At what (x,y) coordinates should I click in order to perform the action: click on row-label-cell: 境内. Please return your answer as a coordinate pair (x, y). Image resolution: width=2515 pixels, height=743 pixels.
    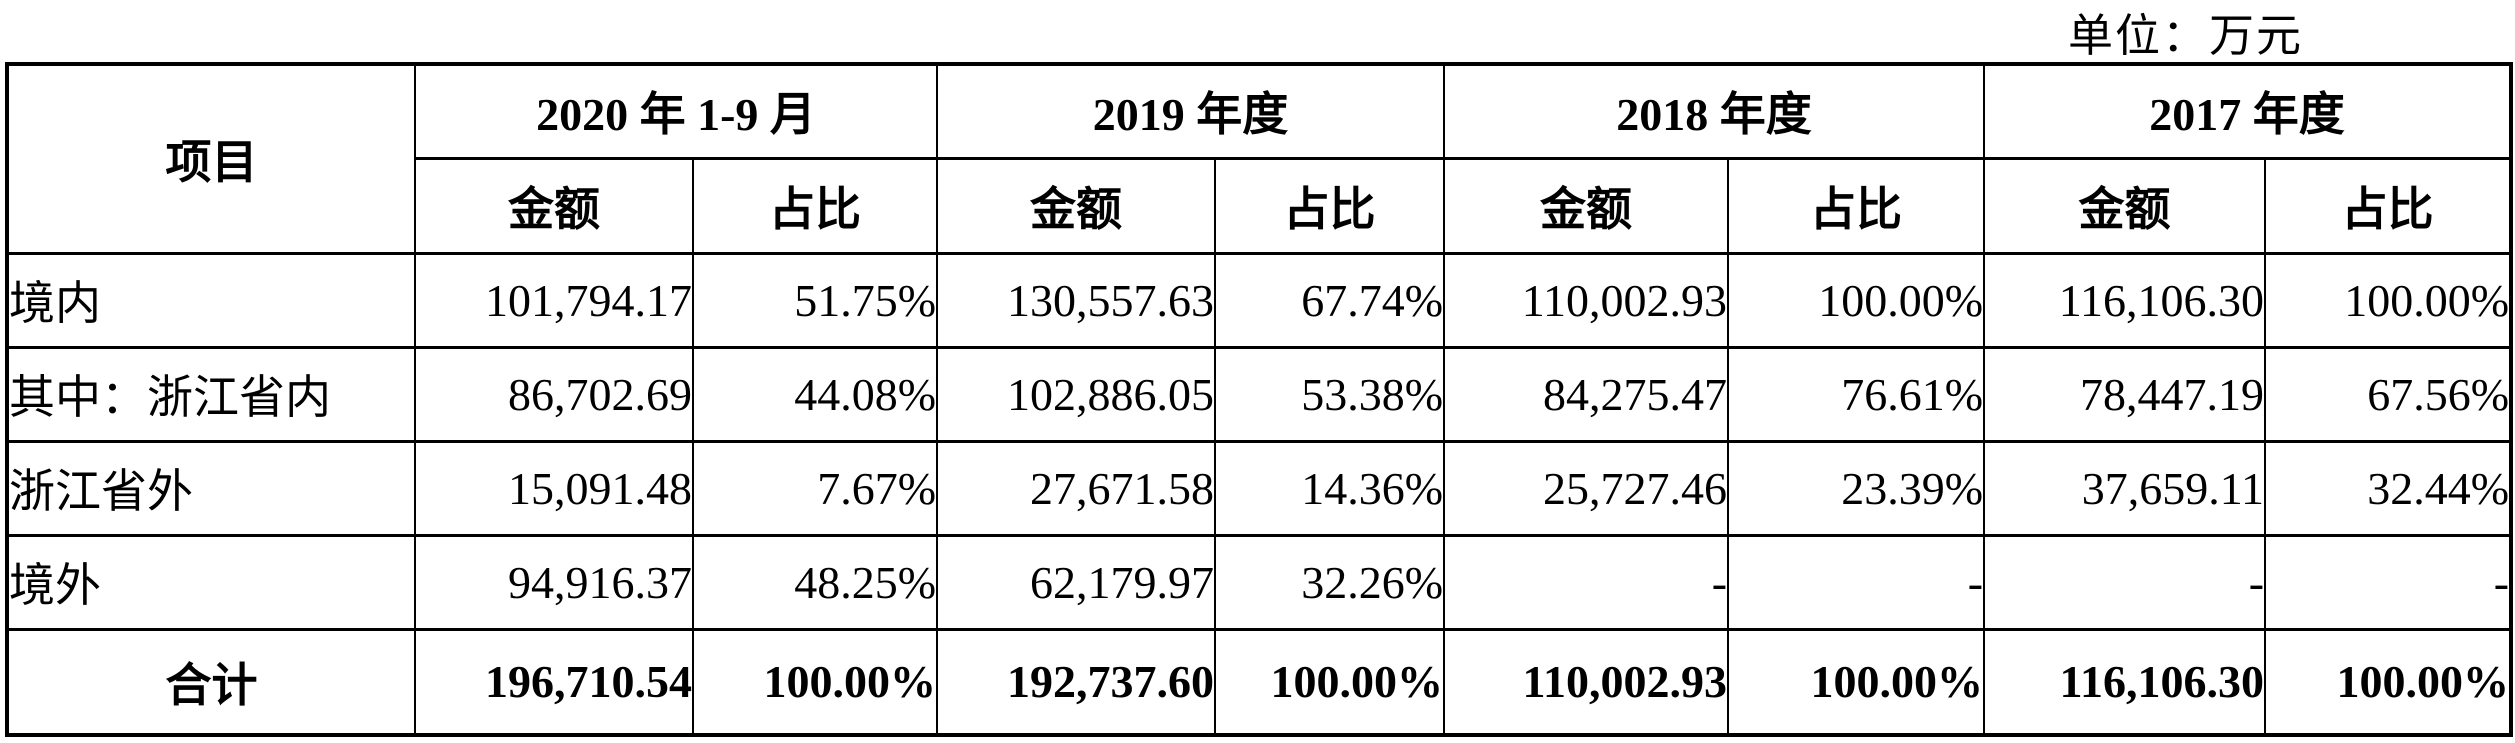
    Looking at the image, I should click on (211, 300).